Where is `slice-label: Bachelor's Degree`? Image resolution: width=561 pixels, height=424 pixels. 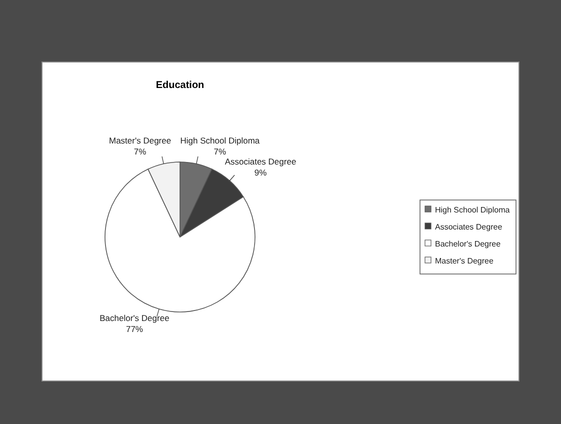 slice-label: Bachelor's Degree is located at coordinates (135, 317).